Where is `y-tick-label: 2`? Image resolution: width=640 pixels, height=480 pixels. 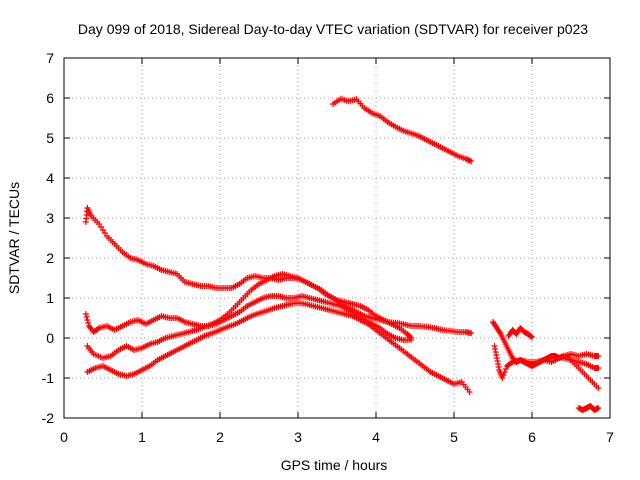
y-tick-label: 2 is located at coordinates (50, 258).